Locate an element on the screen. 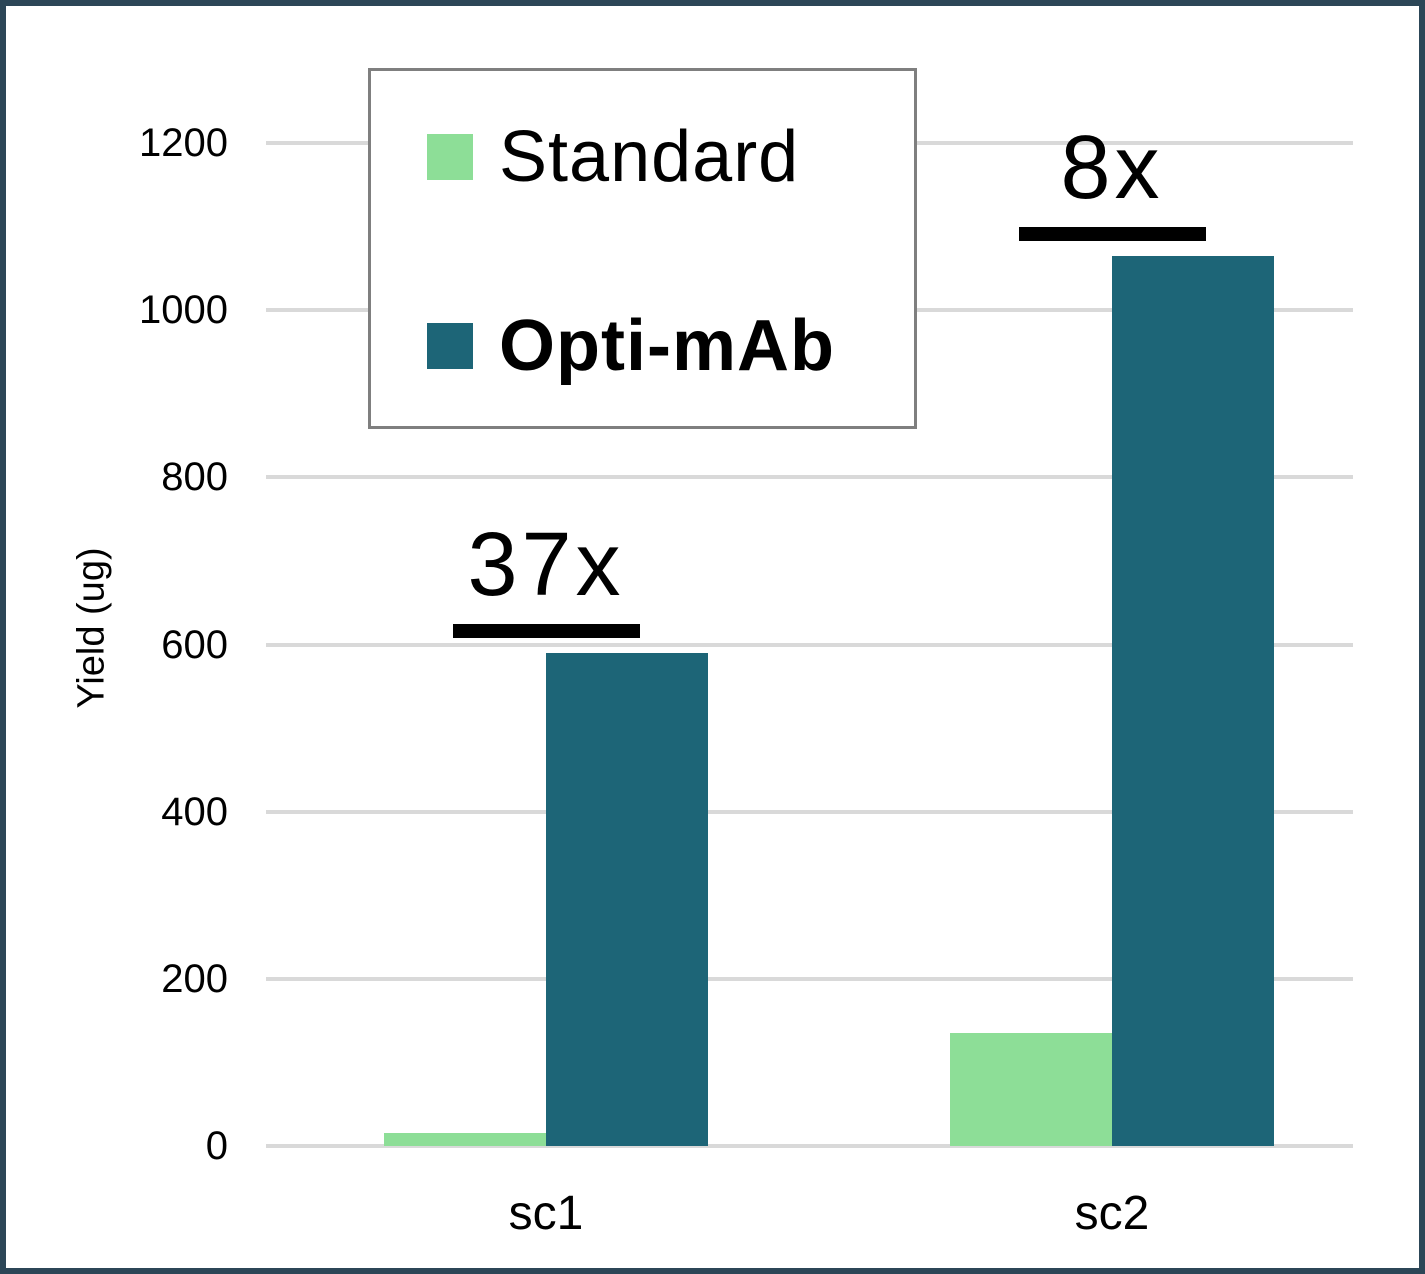  y-tick-label-1000: 1000 is located at coordinates (183, 310).